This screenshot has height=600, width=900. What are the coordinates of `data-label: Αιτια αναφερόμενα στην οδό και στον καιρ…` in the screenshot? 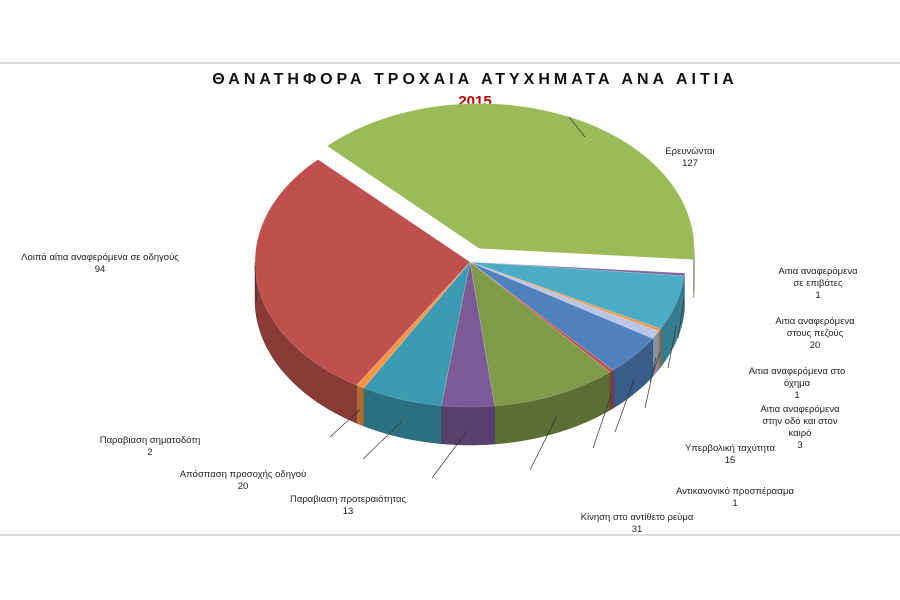 It's located at (800, 428).